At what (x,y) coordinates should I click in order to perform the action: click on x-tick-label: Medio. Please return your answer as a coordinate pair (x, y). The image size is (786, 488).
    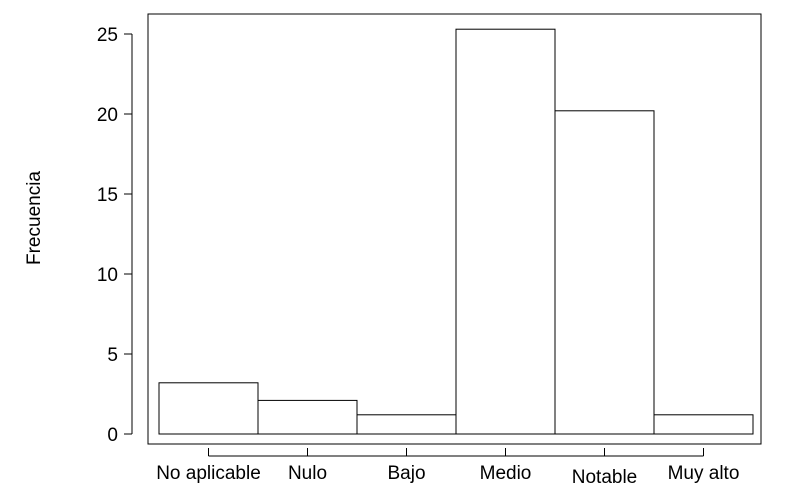
    Looking at the image, I should click on (506, 473).